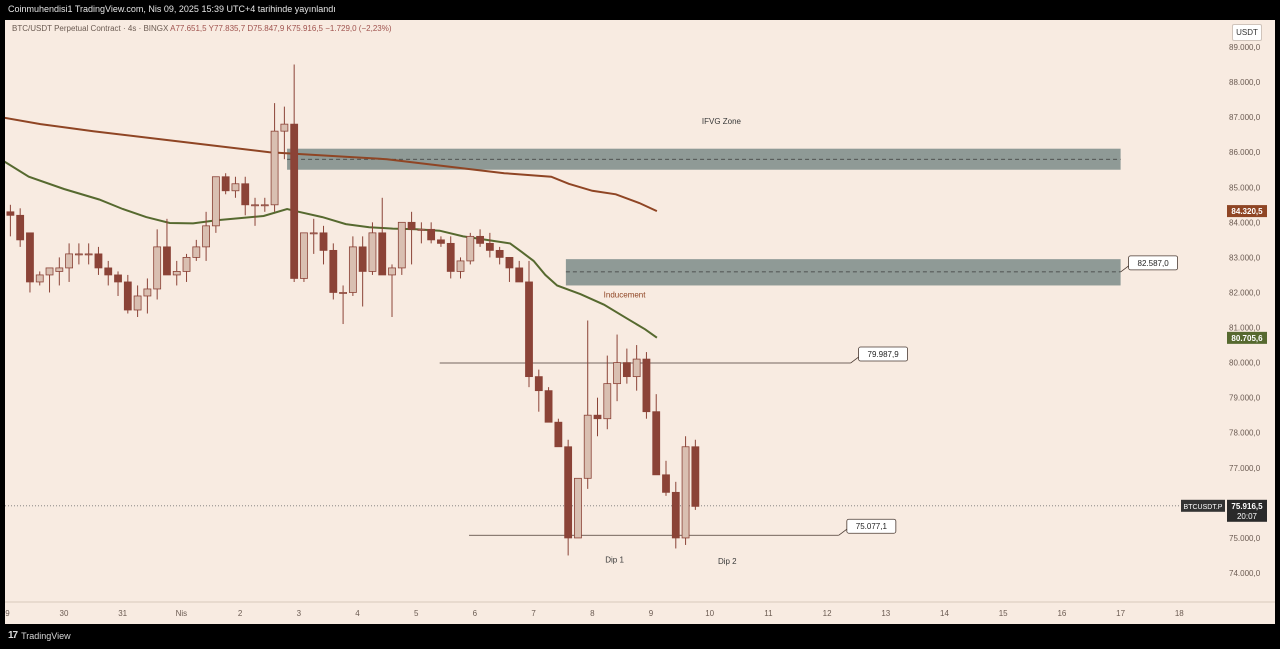 Image resolution: width=1280 pixels, height=649 pixels. What do you see at coordinates (475, 613) in the screenshot?
I see `x-tick-label: 6` at bounding box center [475, 613].